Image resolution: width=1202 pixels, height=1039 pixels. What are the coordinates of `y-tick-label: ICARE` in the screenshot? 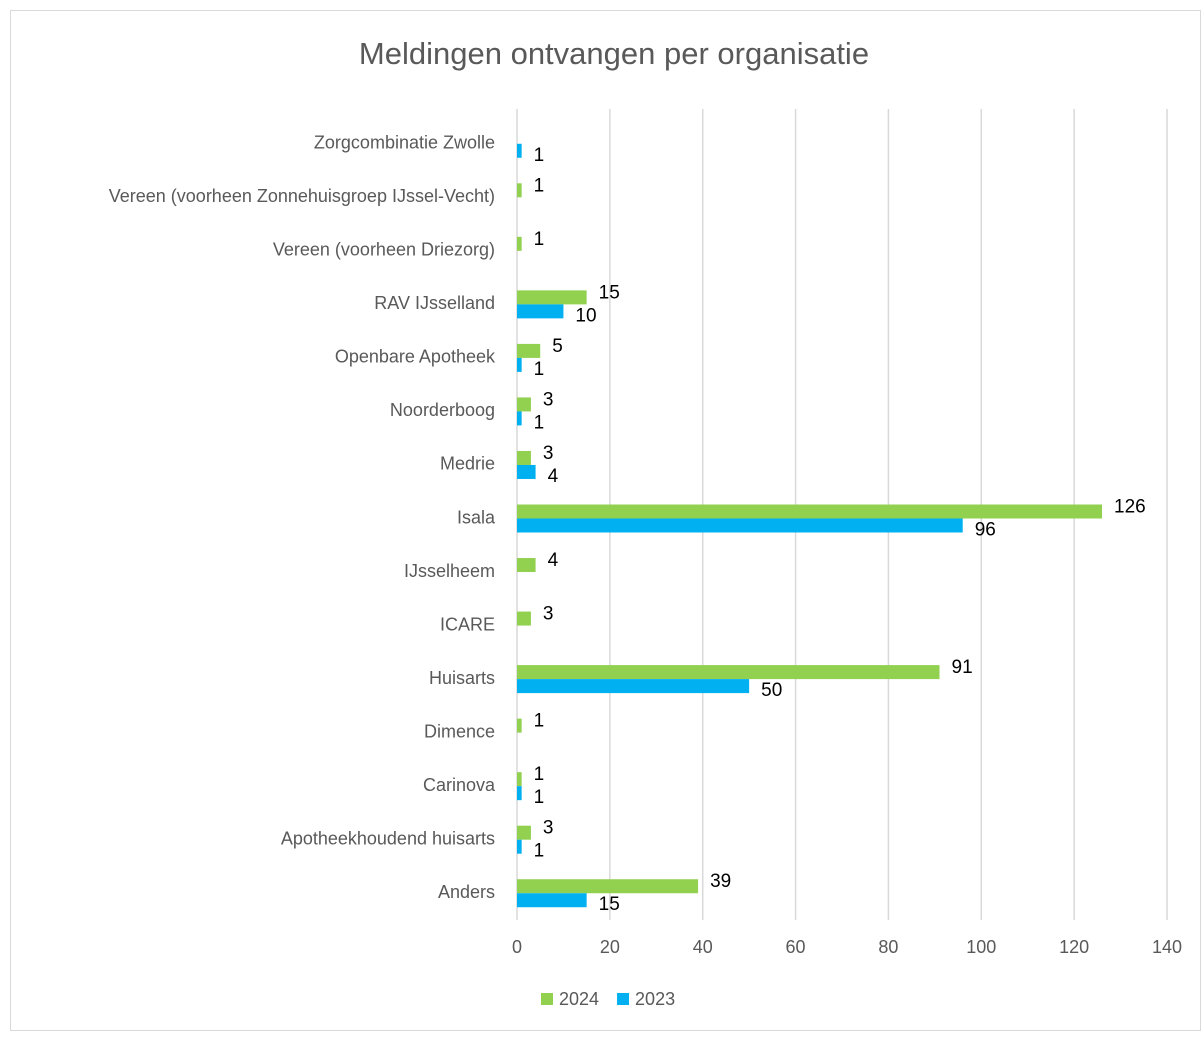 It's located at (467, 624).